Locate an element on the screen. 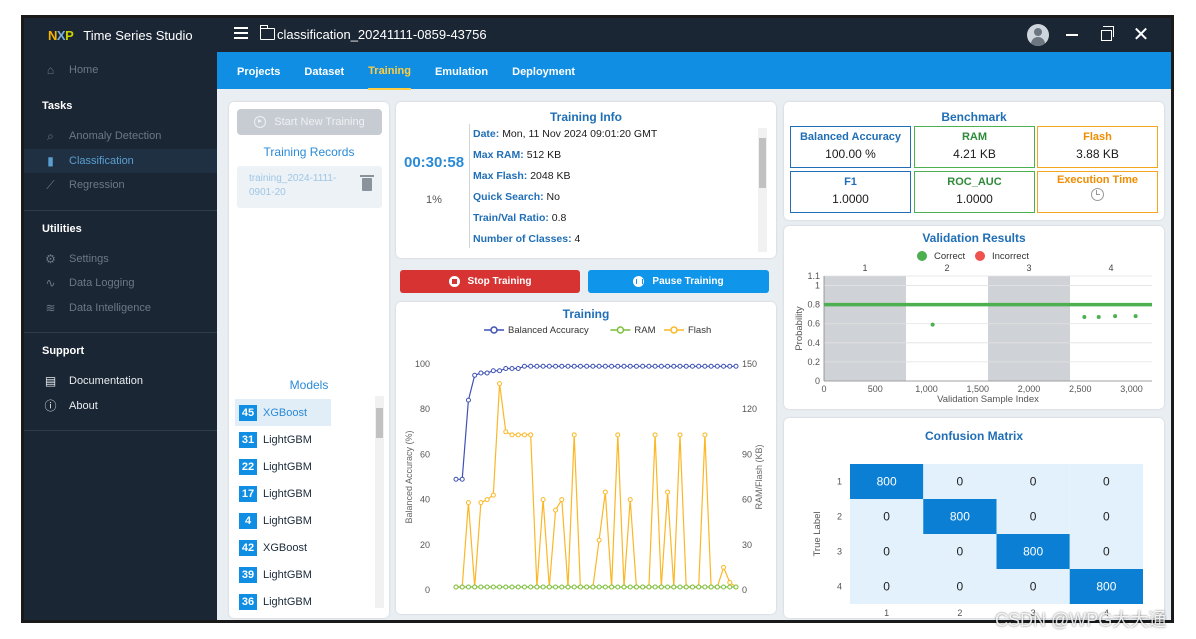 The image size is (1196, 639). metric-value: 4.21 KB is located at coordinates (974, 154).